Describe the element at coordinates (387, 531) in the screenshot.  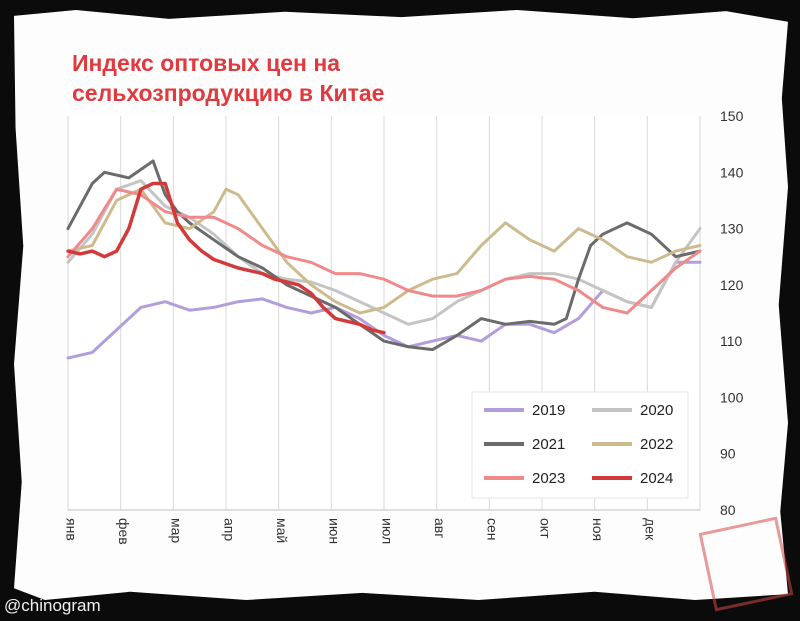
I see `x-tick-label-7: июл` at that location.